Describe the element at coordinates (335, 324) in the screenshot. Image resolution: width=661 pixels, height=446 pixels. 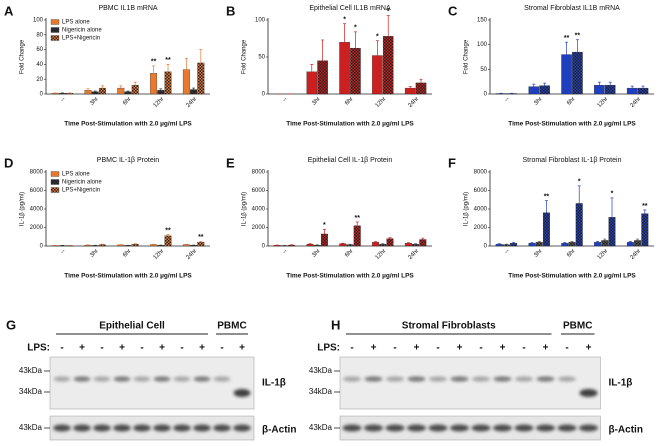
I see `panel-letter: H` at that location.